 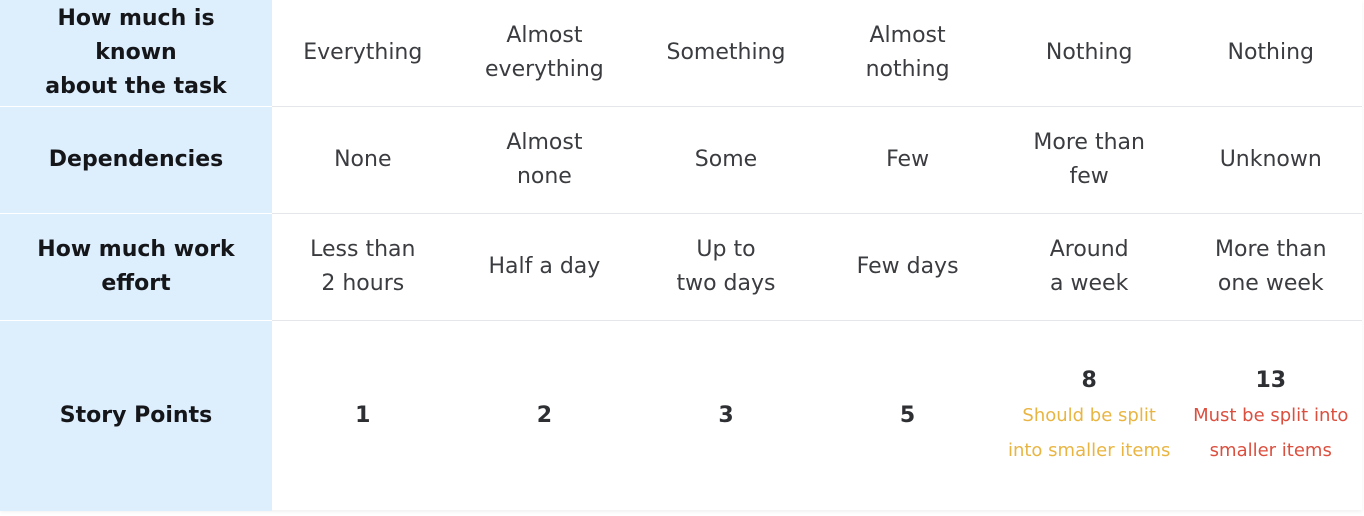 I want to click on story-point-value: 5, so click(x=907, y=415).